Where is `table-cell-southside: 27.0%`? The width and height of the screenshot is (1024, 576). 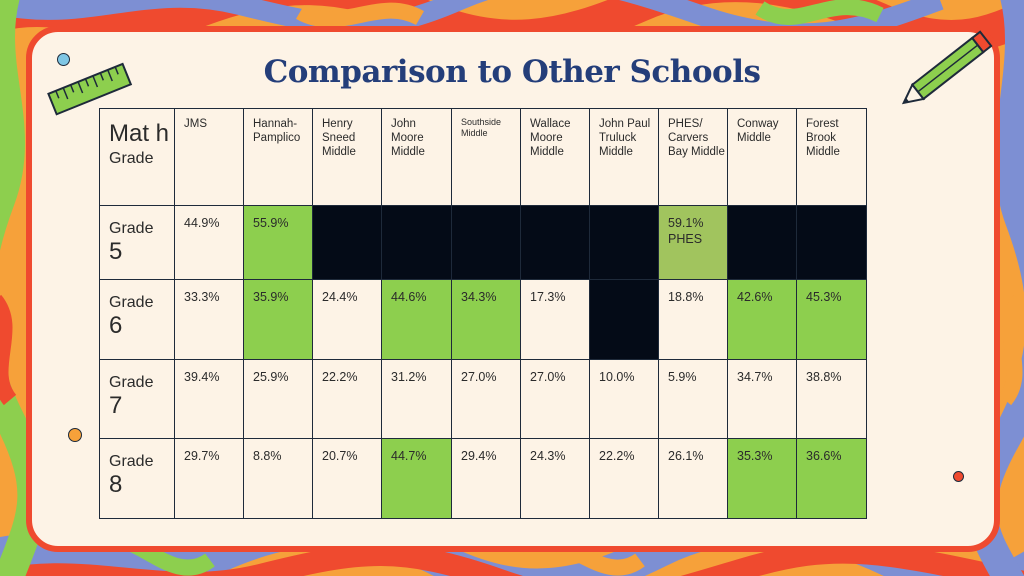
table-cell-southside: 27.0% is located at coordinates (486, 399).